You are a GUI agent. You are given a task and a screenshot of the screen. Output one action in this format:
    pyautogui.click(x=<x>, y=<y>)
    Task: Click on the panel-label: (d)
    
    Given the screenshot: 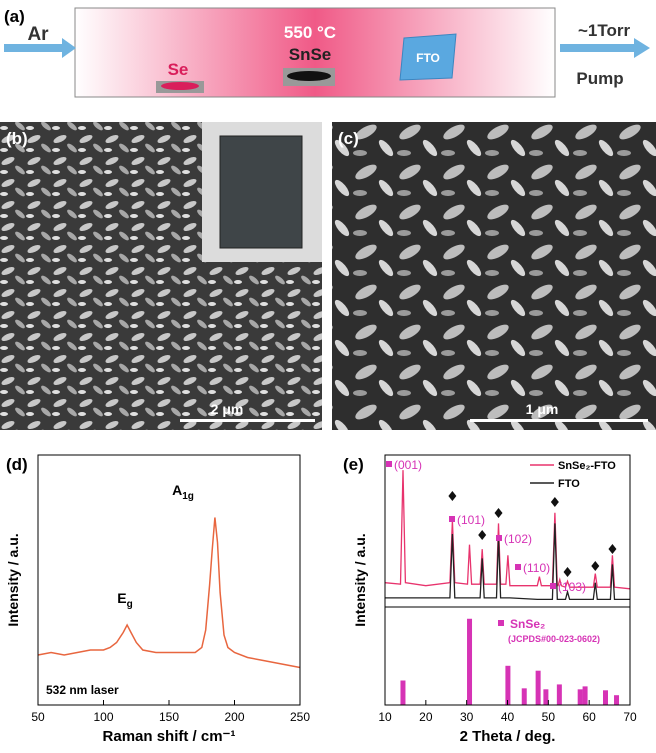 What is the action you would take?
    pyautogui.click(x=17, y=464)
    